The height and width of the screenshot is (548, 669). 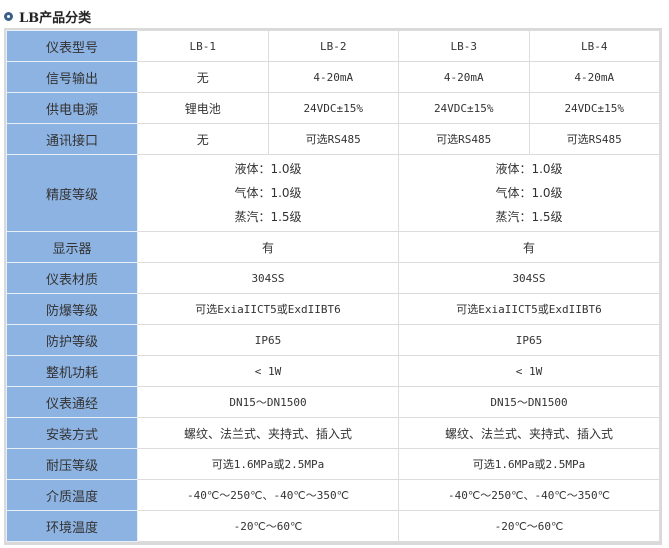 I want to click on table-row: 仪表型号 LB-1 LB-2 LB-3 LB-4, so click(x=333, y=46).